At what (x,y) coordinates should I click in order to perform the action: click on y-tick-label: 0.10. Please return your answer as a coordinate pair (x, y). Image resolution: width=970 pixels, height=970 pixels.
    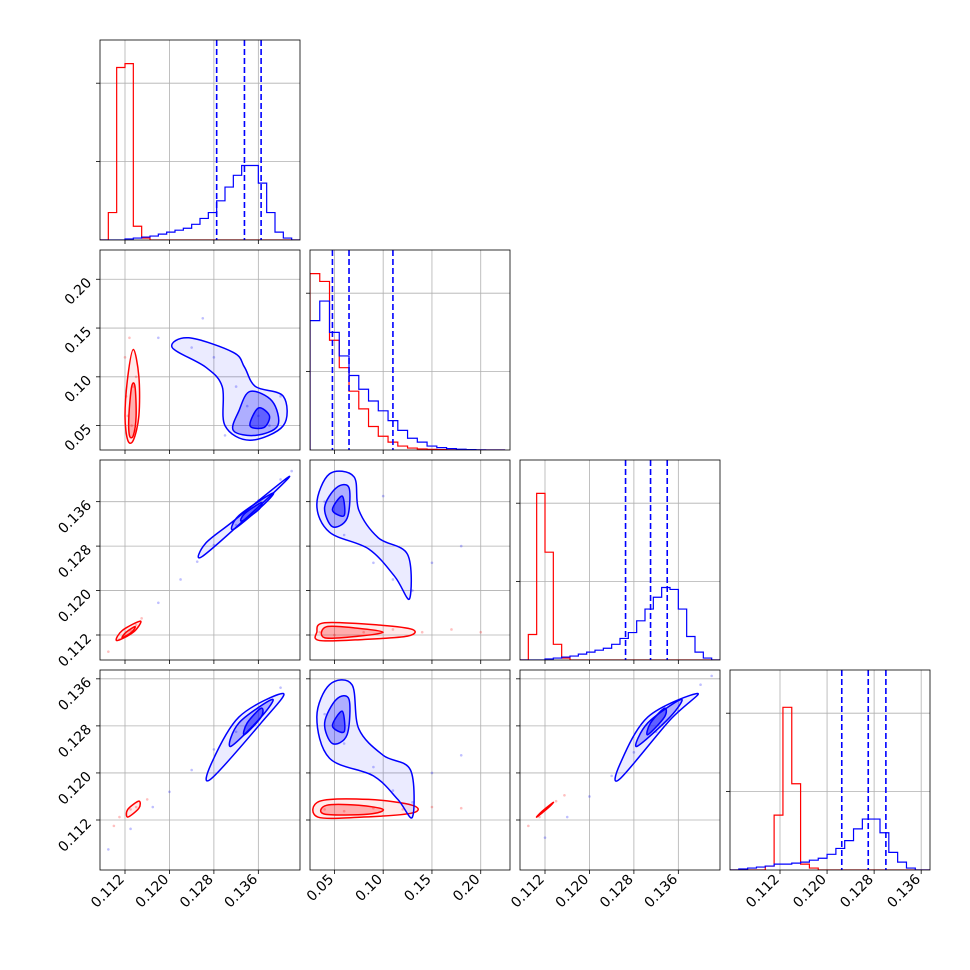
    Looking at the image, I should click on (78, 389).